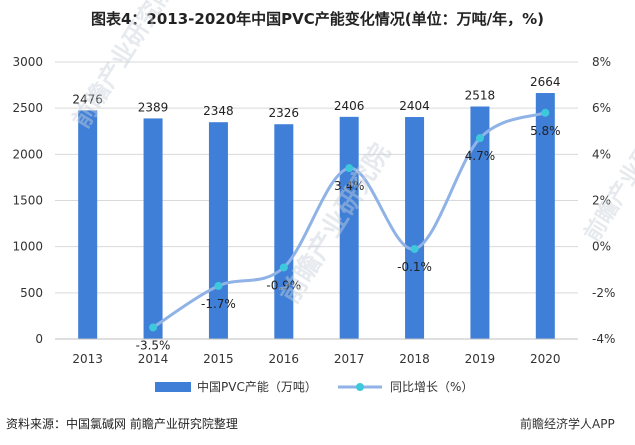 This screenshot has width=635, height=445. Describe the element at coordinates (349, 106) in the screenshot. I see `bar-value-label: 2406` at that location.